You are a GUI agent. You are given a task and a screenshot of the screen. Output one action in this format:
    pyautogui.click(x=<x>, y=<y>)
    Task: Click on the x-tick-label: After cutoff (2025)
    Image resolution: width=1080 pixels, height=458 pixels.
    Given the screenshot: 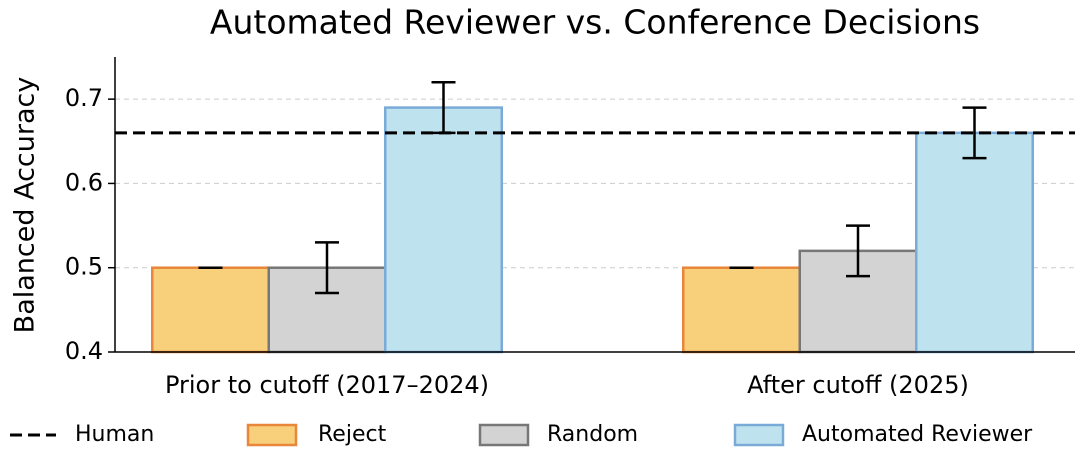 What is the action you would take?
    pyautogui.click(x=858, y=385)
    